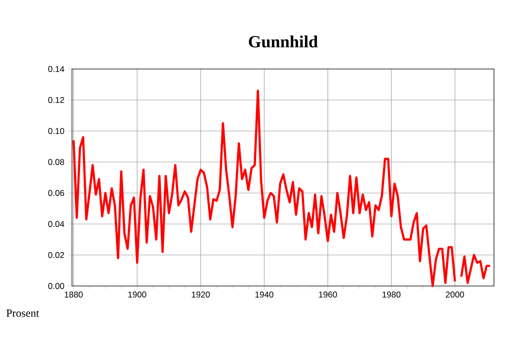 The height and width of the screenshot is (343, 514). I want to click on y-tick-label: 0.04, so click(56, 224).